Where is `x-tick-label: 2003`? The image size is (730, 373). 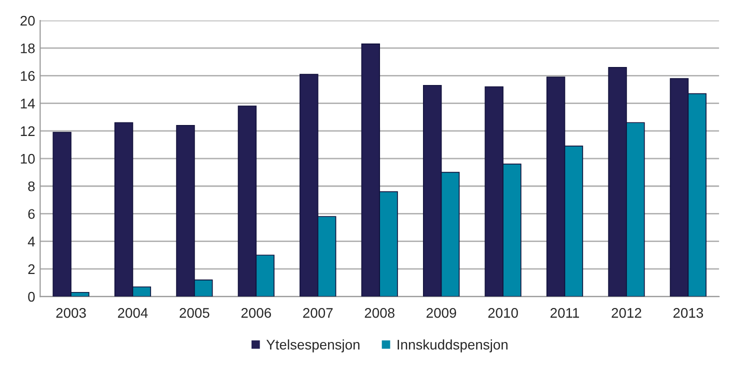 x-tick-label: 2003 is located at coordinates (71, 313).